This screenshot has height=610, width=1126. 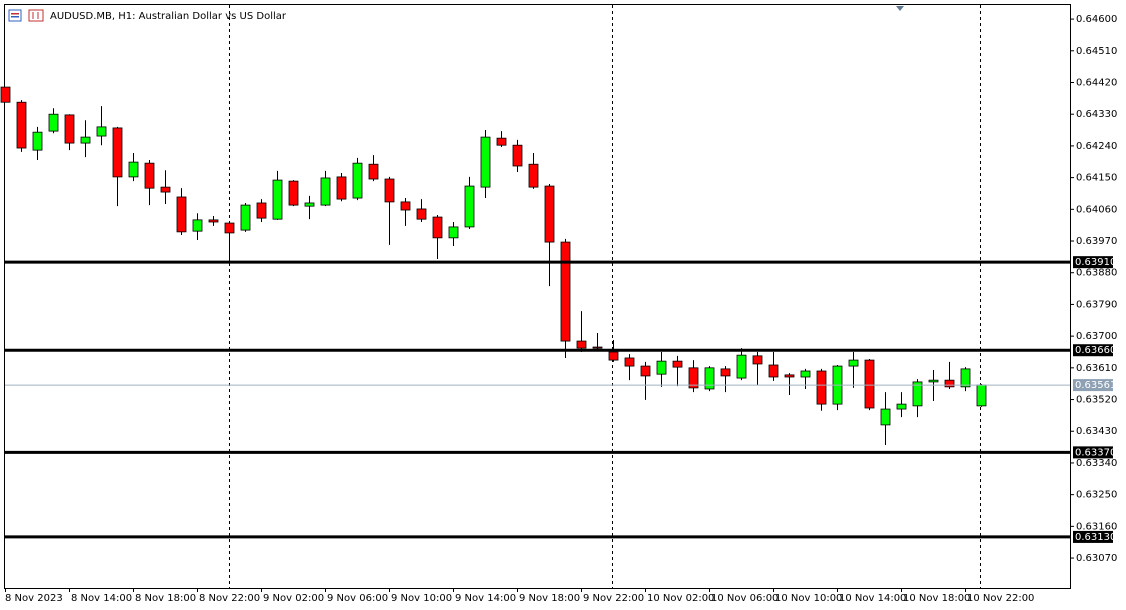 I want to click on level-label: 0.63370, so click(x=1095, y=452).